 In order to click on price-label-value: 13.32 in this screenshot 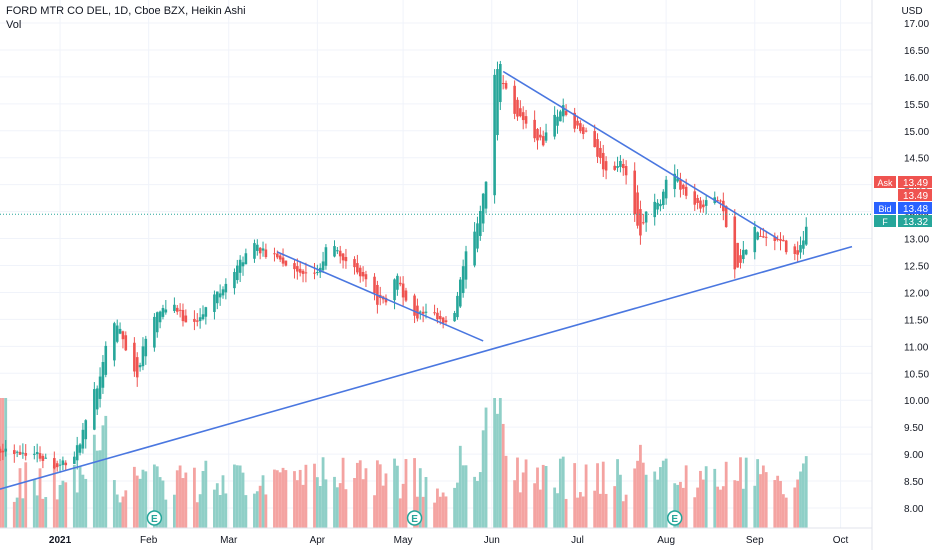, I will do `click(915, 222)`.